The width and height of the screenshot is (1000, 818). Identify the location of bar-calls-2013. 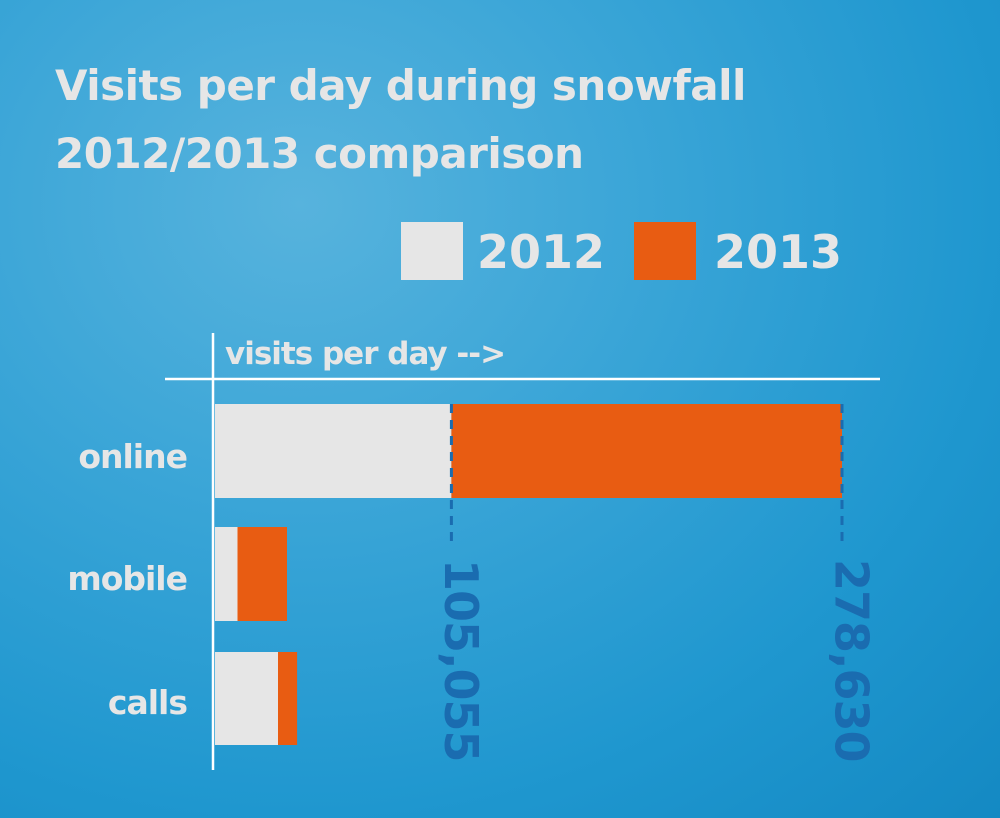
(288, 698).